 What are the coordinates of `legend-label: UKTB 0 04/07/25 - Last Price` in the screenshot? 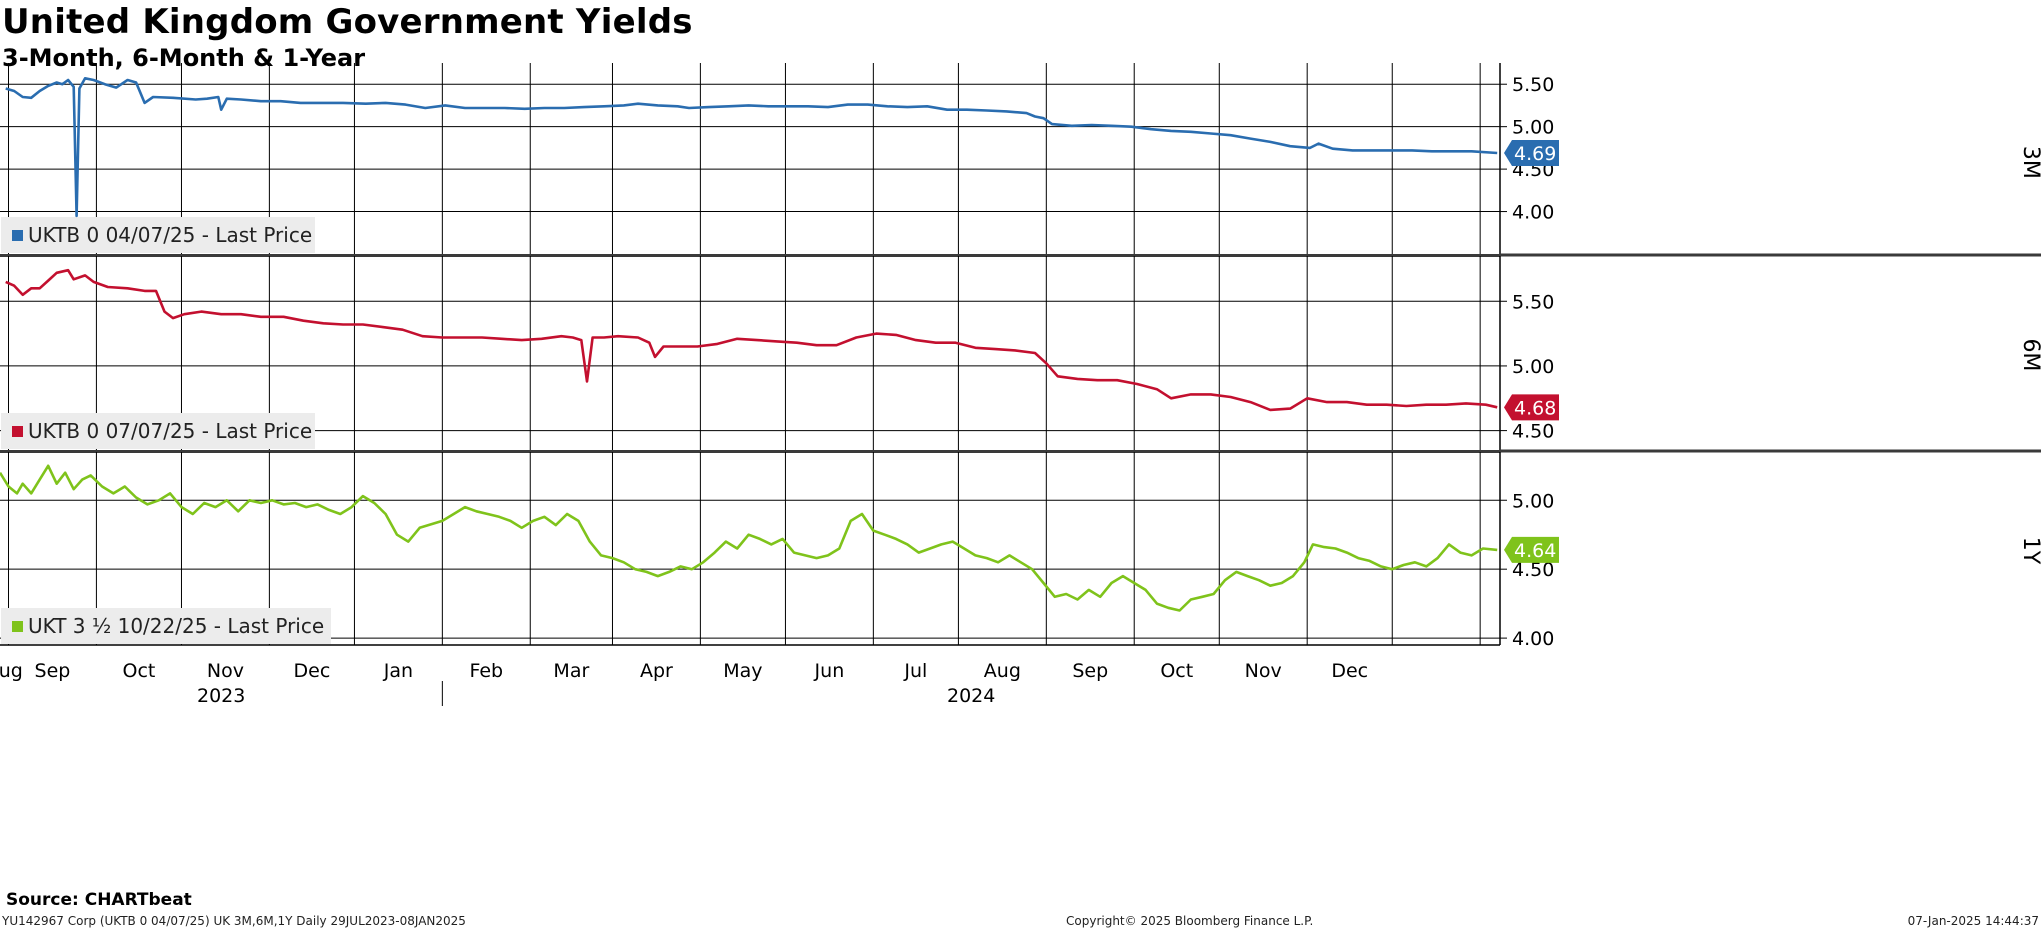 It's located at (170, 235).